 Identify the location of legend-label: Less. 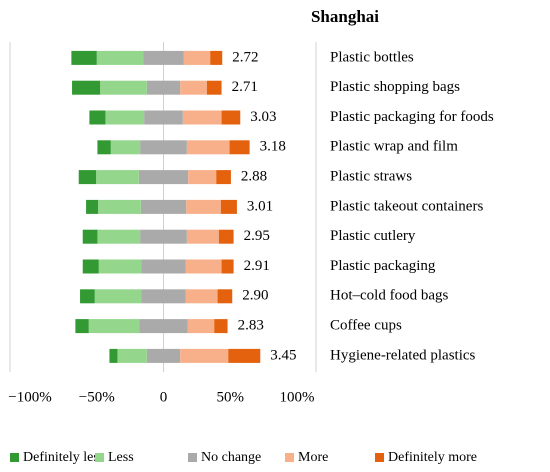
(121, 457).